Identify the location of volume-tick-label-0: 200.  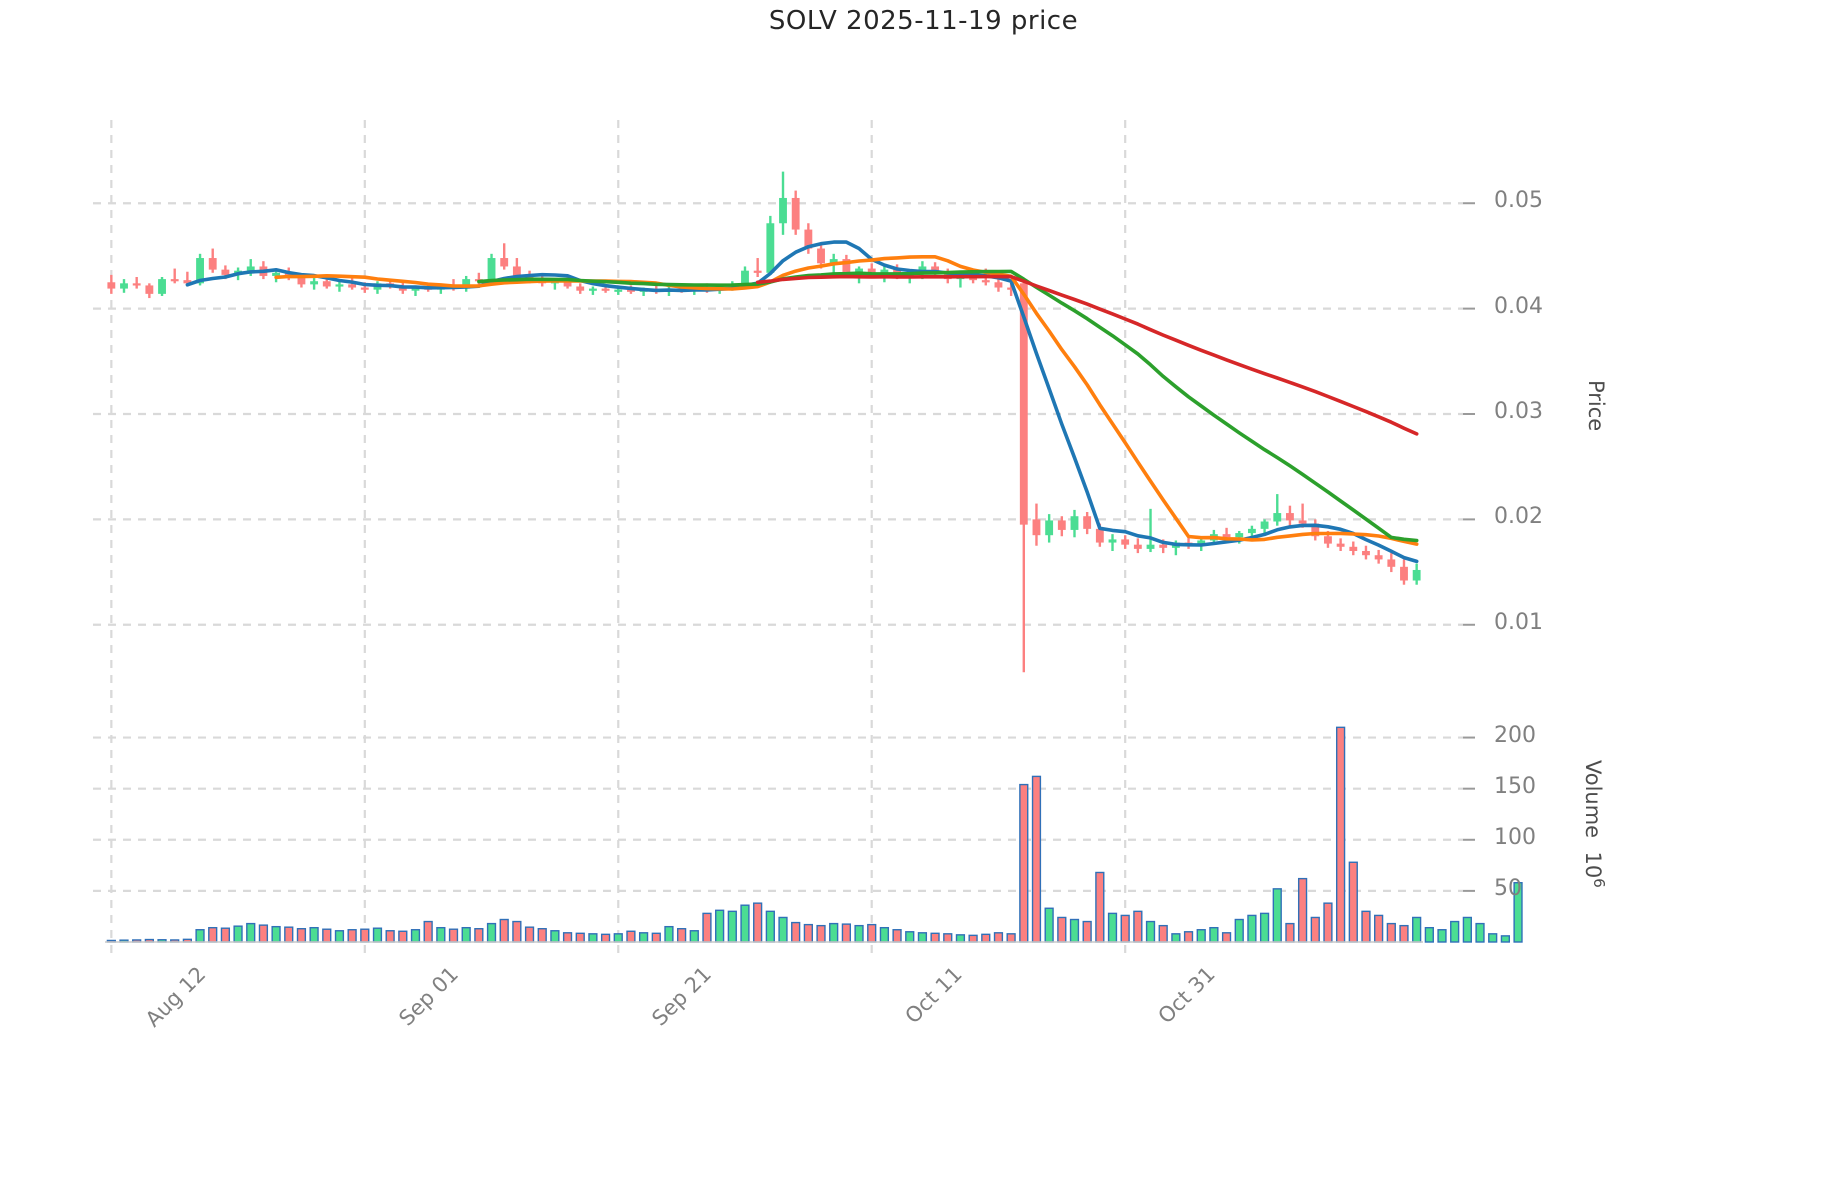
(1515, 735).